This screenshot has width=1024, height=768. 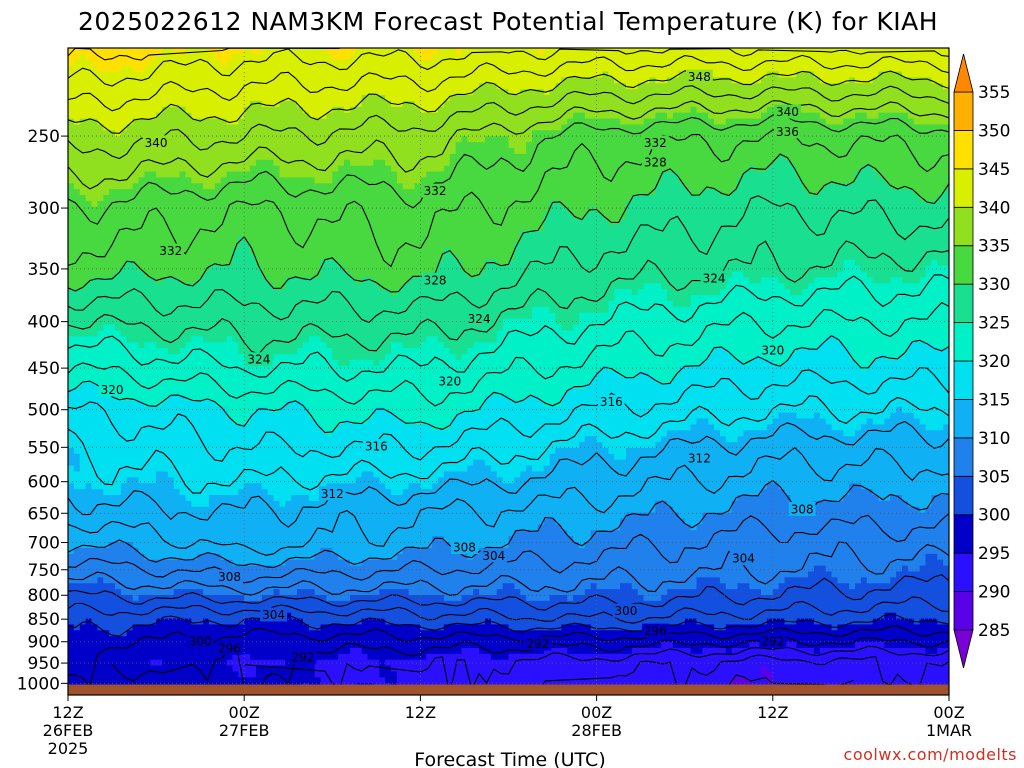 I want to click on y-tick-label: 1000, so click(x=38, y=684).